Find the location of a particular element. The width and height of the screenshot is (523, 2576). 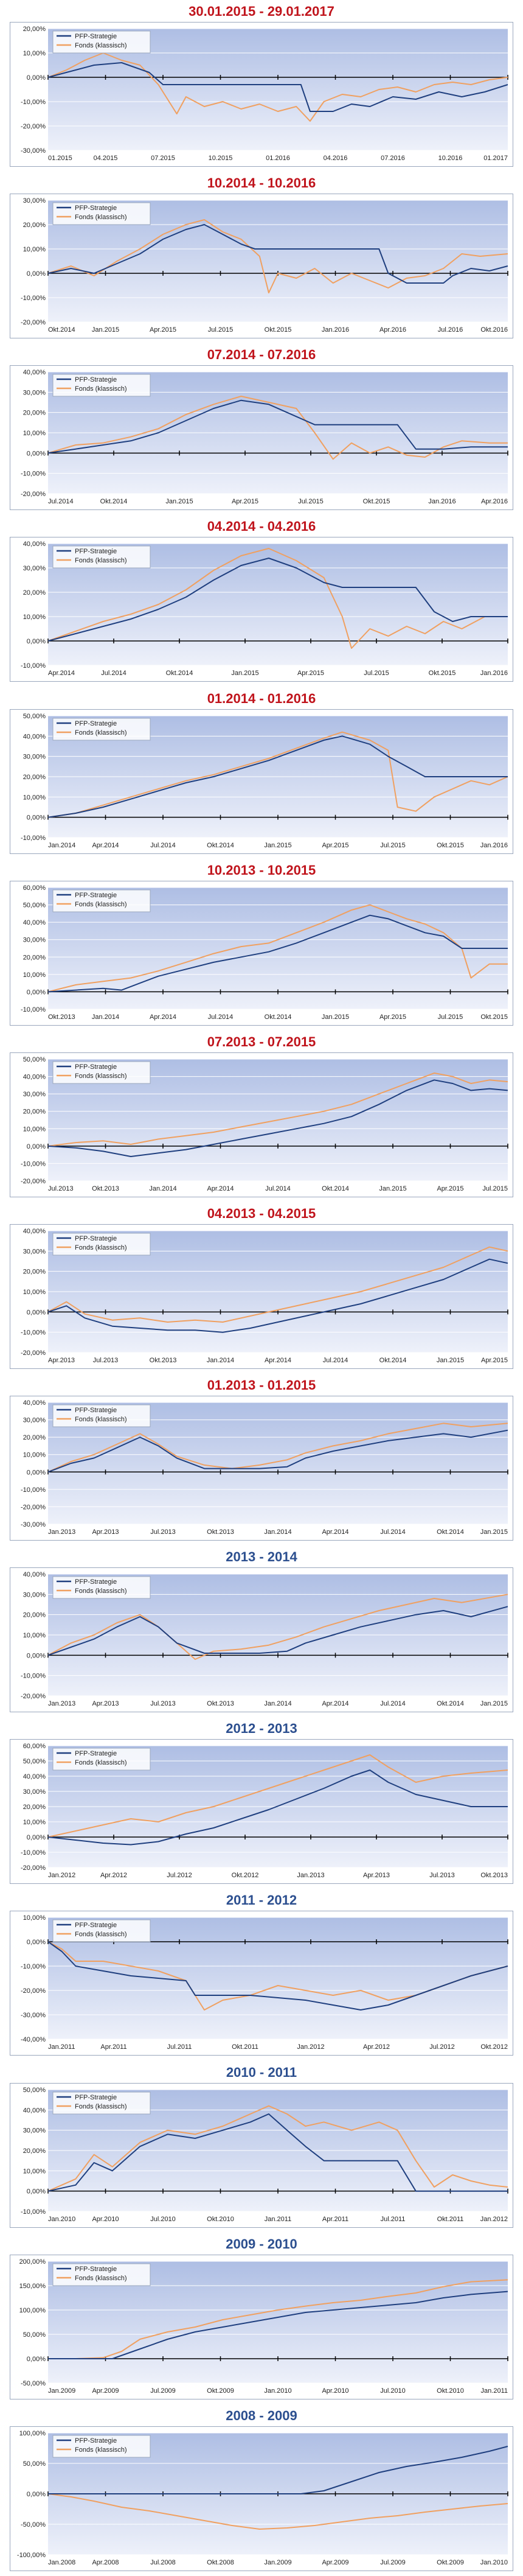

chart-title: 10.2014 - 10.2016 is located at coordinates (261, 183).